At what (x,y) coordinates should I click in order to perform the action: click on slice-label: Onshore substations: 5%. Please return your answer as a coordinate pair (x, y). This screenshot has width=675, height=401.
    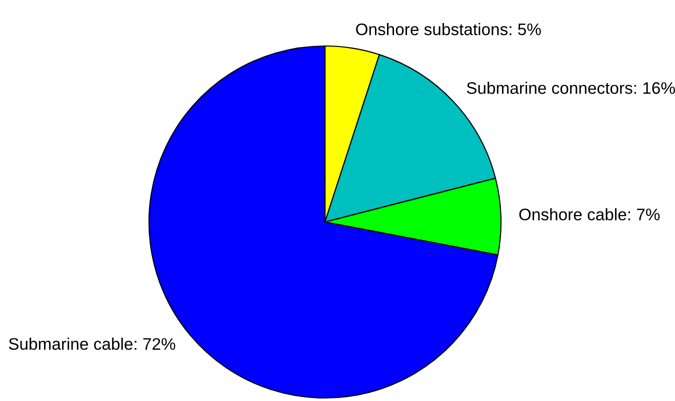
    Looking at the image, I should click on (448, 29).